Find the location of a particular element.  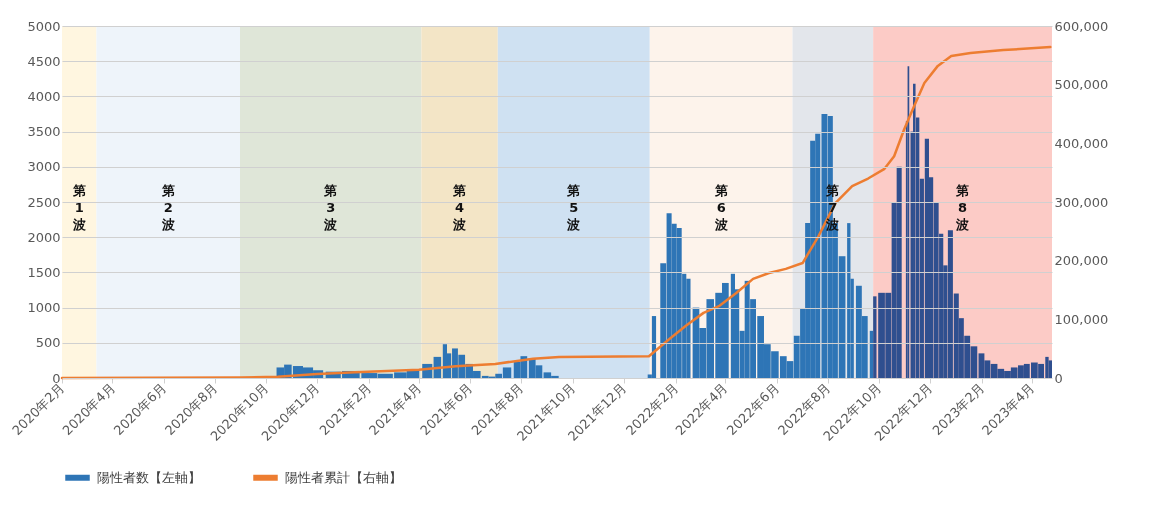

y-tick-label: 5000 is located at coordinates (44, 26).